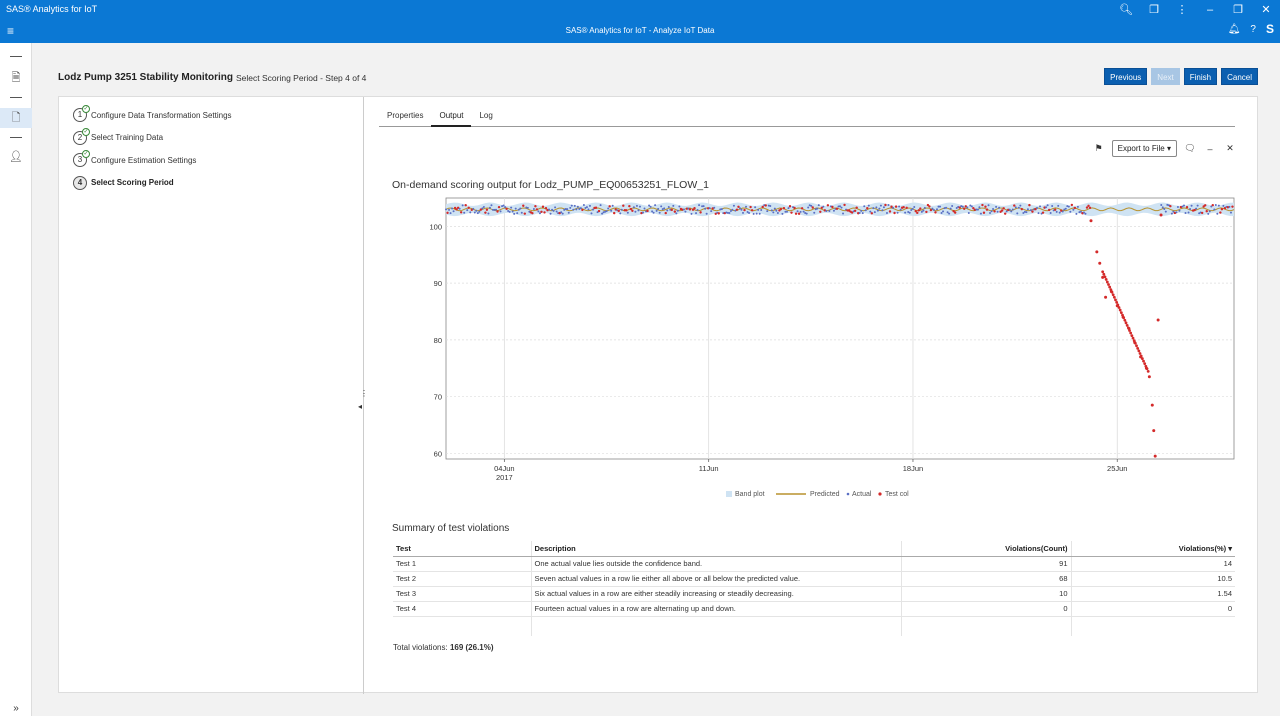 This screenshot has height=716, width=1280. What do you see at coordinates (11, 31) in the screenshot?
I see `menu-icon: ≡` at bounding box center [11, 31].